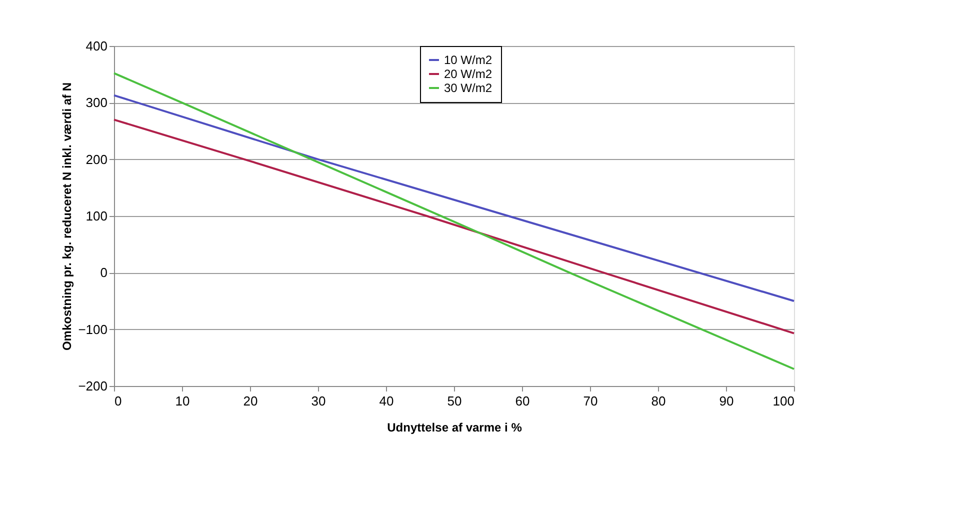  Describe the element at coordinates (454, 427) in the screenshot. I see `x-axis-title: Udnyttelse af varme i %` at that location.